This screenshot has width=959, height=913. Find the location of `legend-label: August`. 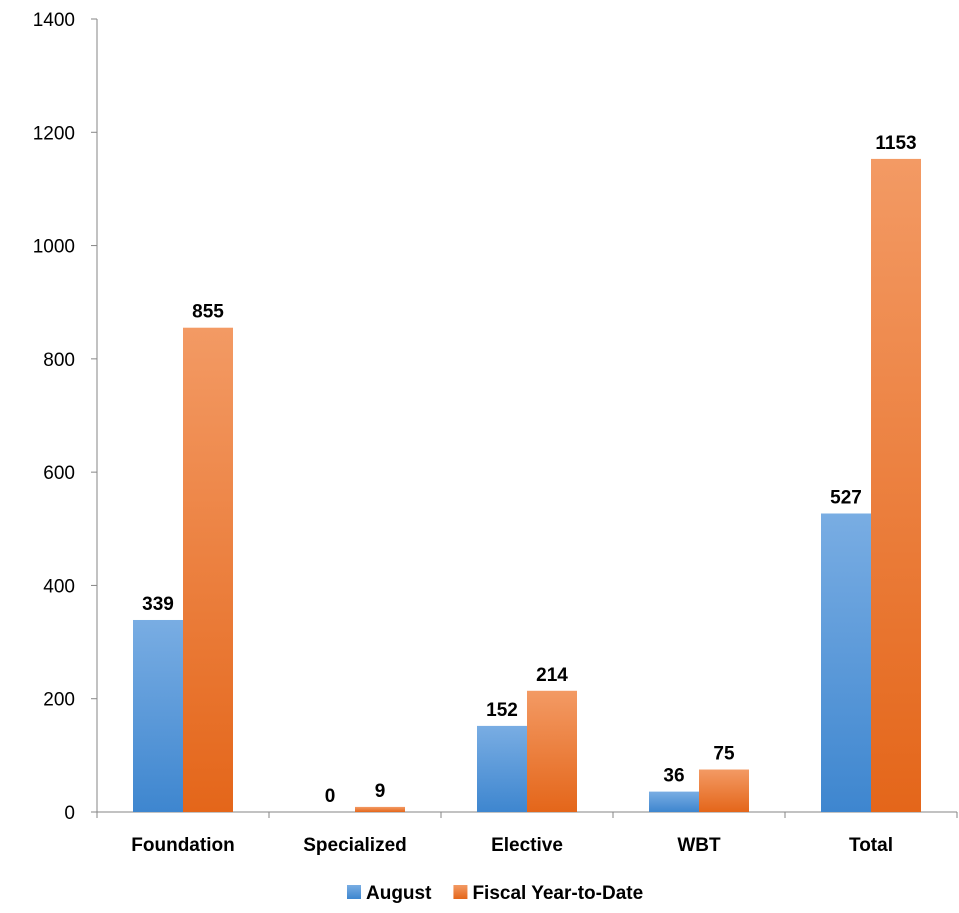

legend-label: August is located at coordinates (399, 893).